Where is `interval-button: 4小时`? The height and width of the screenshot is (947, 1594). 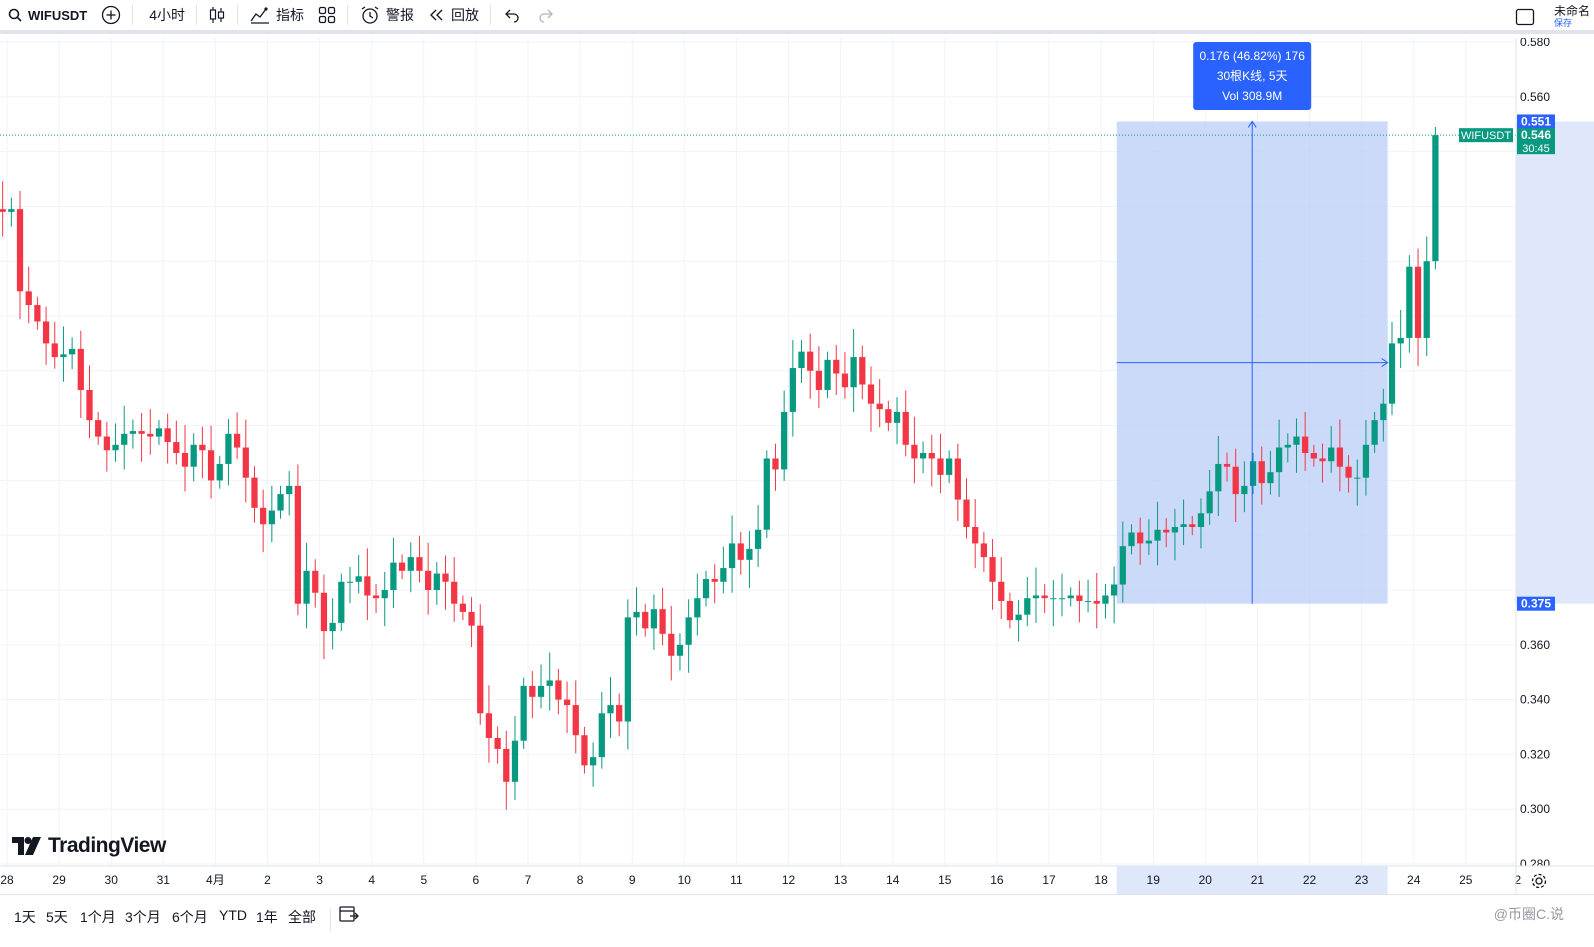 interval-button: 4小时 is located at coordinates (164, 16).